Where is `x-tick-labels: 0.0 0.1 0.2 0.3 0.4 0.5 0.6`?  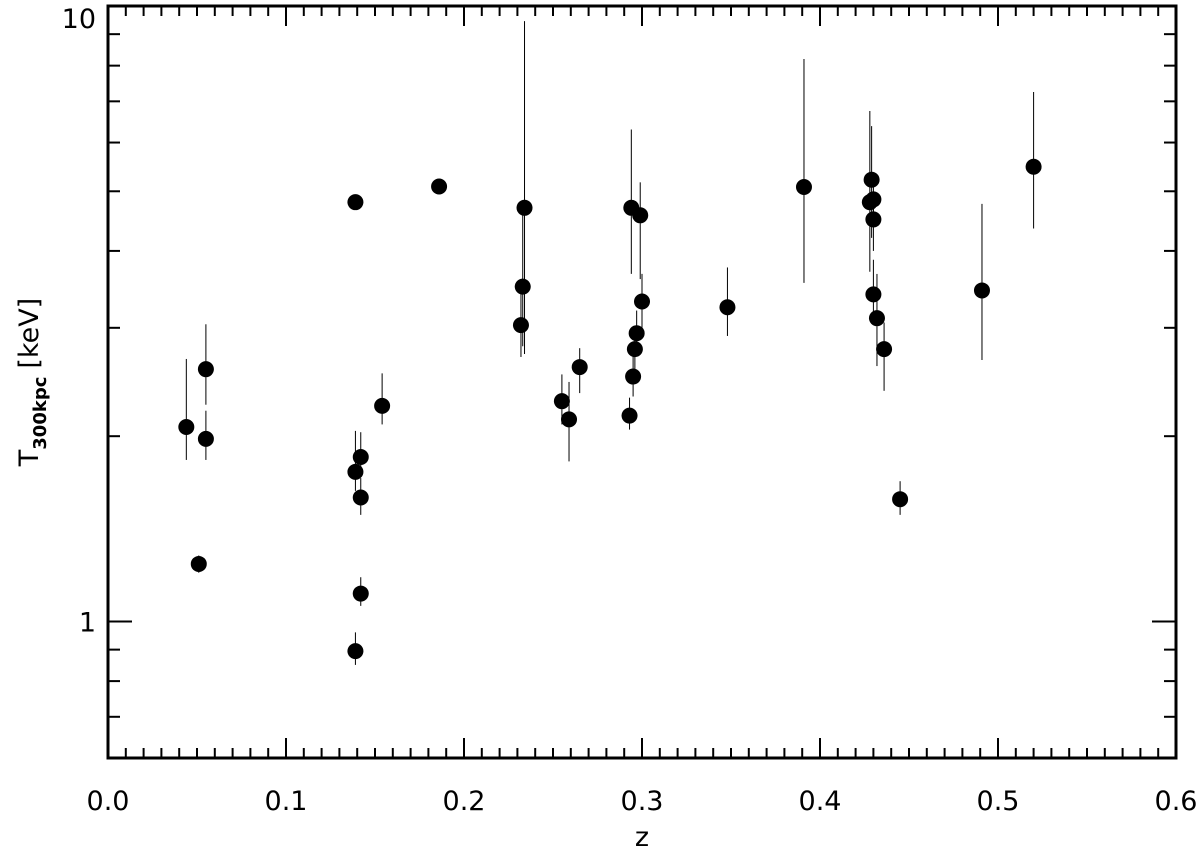
x-tick-labels: 0.0 0.1 0.2 0.3 0.4 0.5 0.6 is located at coordinates (642, 801).